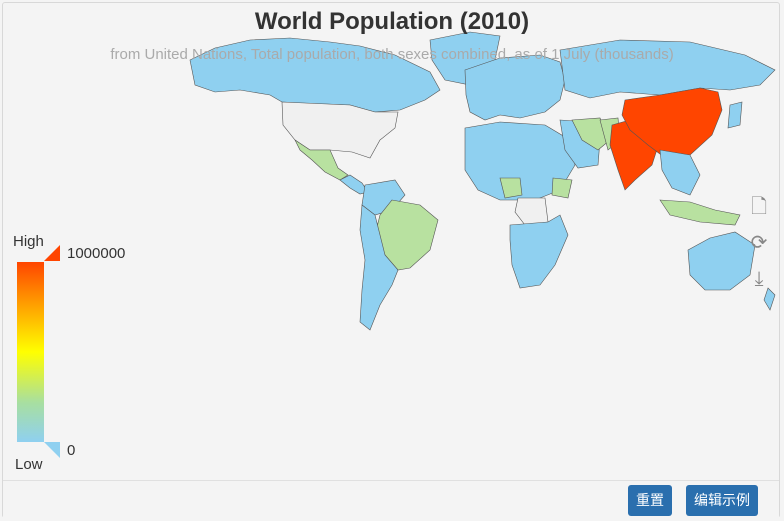 This screenshot has height=521, width=784. What do you see at coordinates (769, 299) in the screenshot?
I see `region-new-zealand` at bounding box center [769, 299].